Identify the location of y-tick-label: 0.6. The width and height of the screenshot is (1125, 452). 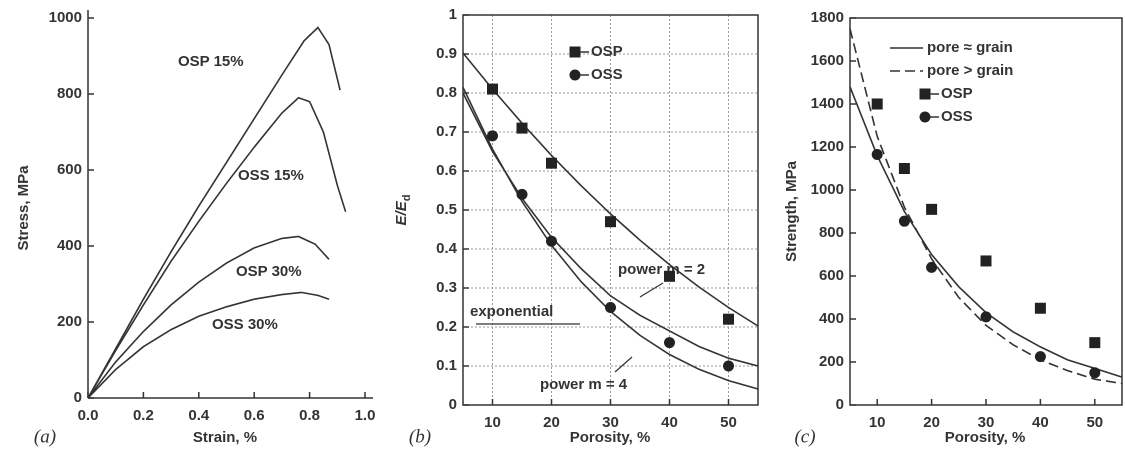
(446, 170).